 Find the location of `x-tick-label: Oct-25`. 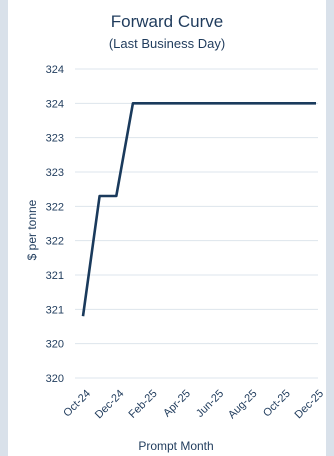

x-tick-label: Oct-25 is located at coordinates (277, 404).